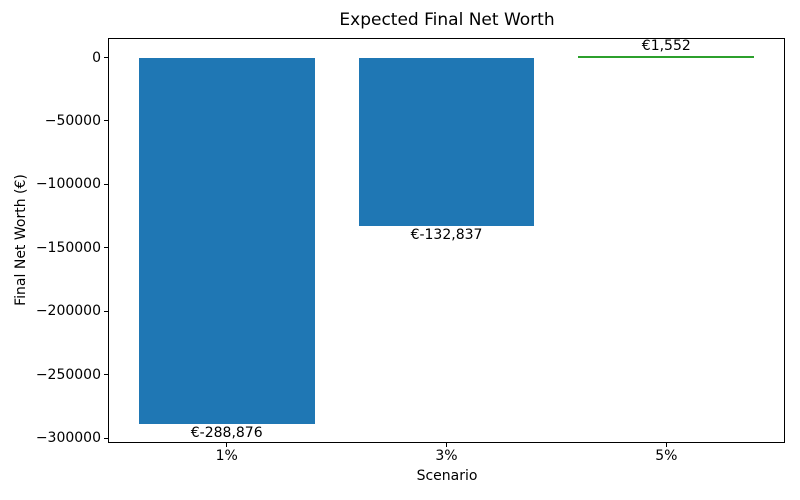 The height and width of the screenshot is (500, 800). Describe the element at coordinates (446, 235) in the screenshot. I see `bar-value-label: €-132,837` at that location.